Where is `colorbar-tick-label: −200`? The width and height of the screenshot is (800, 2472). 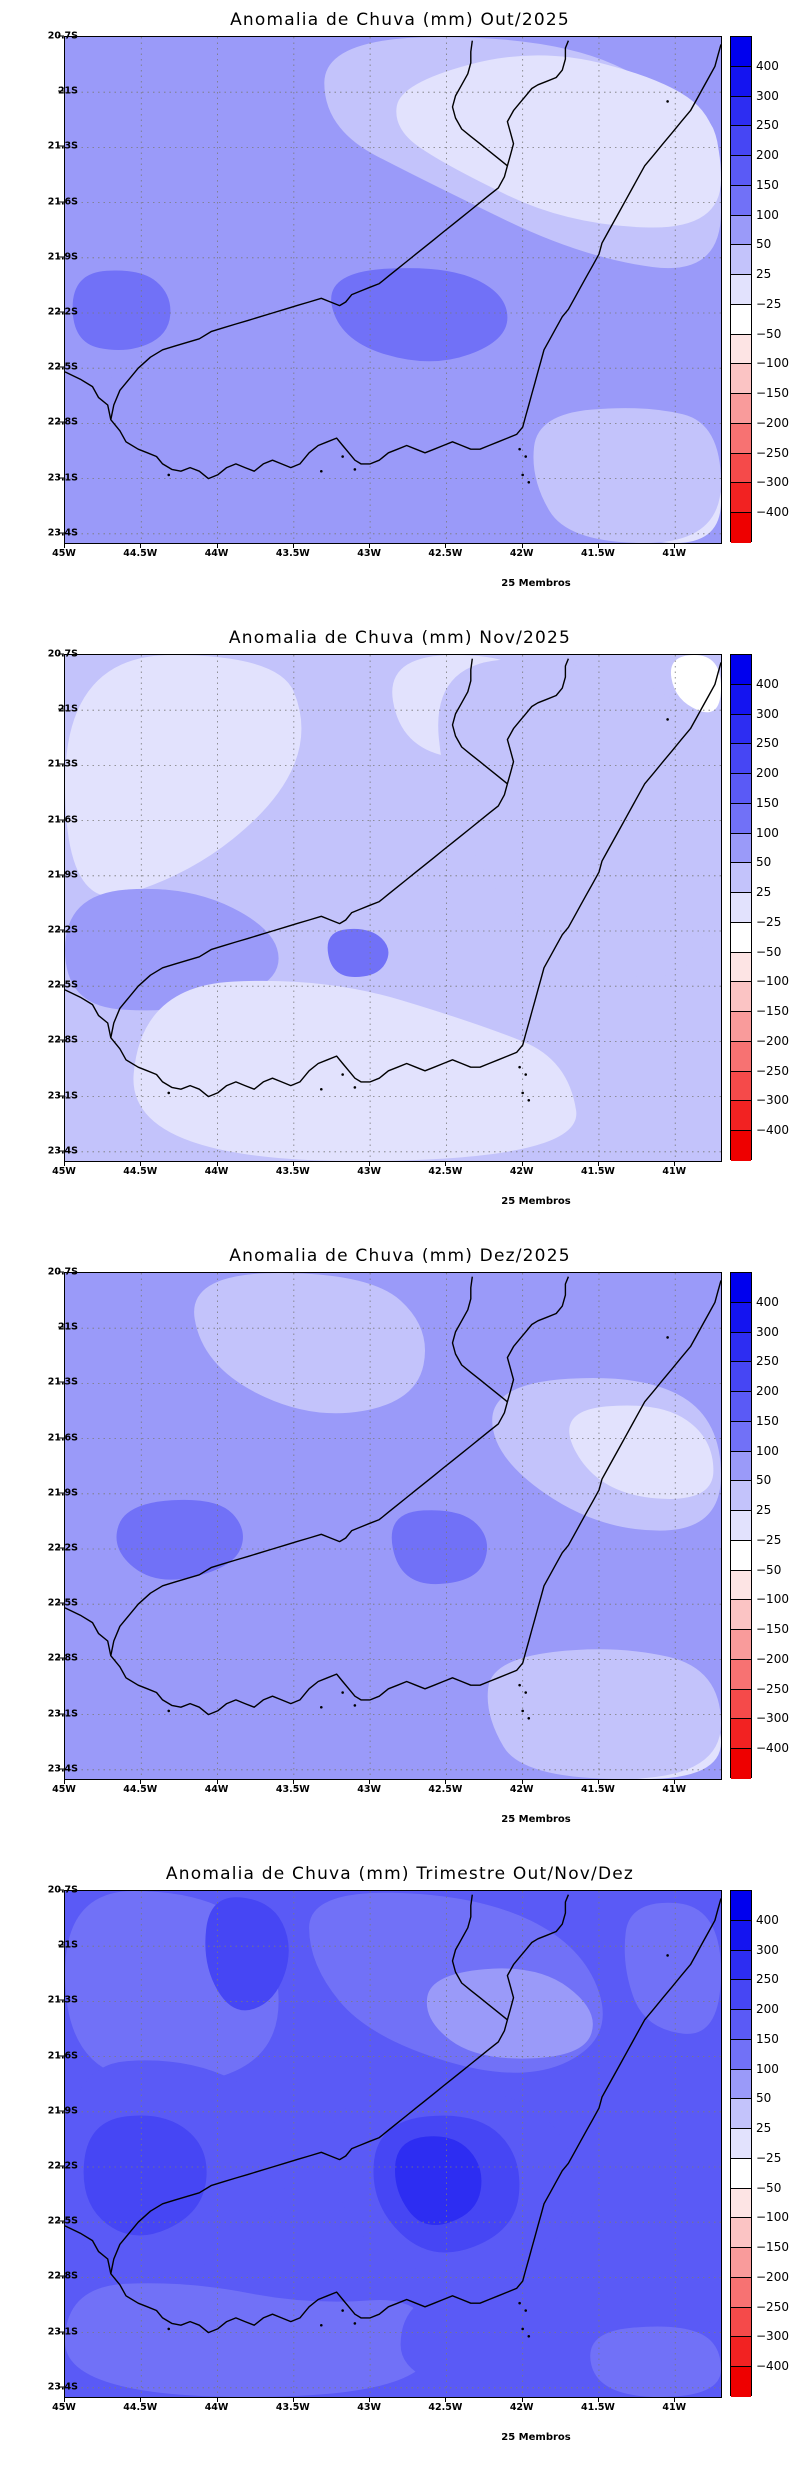
colorbar-tick-label: −200 is located at coordinates (772, 1658).